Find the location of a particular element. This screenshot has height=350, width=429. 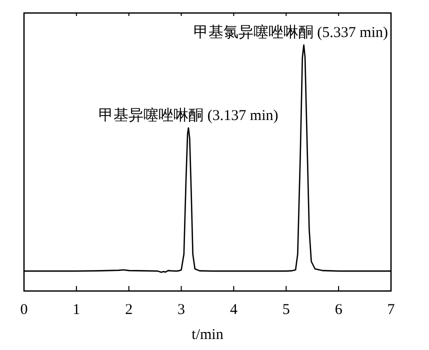

x-tick-label: 3 is located at coordinates (182, 310).